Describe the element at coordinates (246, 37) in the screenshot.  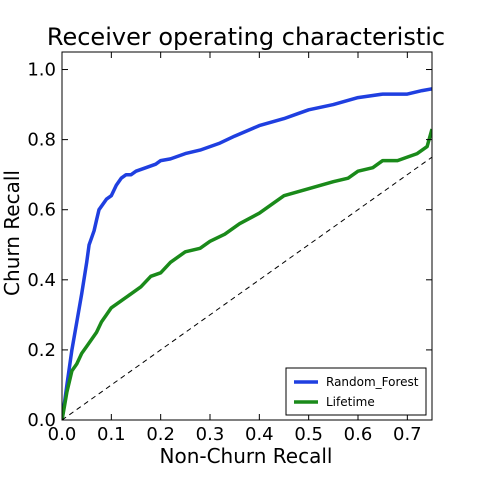
I see `chart-title: Receiver operating characteristic` at that location.